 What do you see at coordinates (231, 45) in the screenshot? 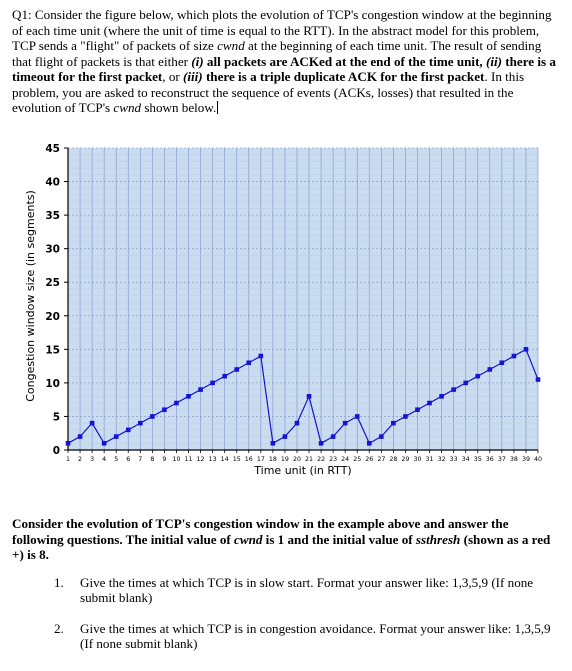
I see `cwnd-term: cwnd` at bounding box center [231, 45].